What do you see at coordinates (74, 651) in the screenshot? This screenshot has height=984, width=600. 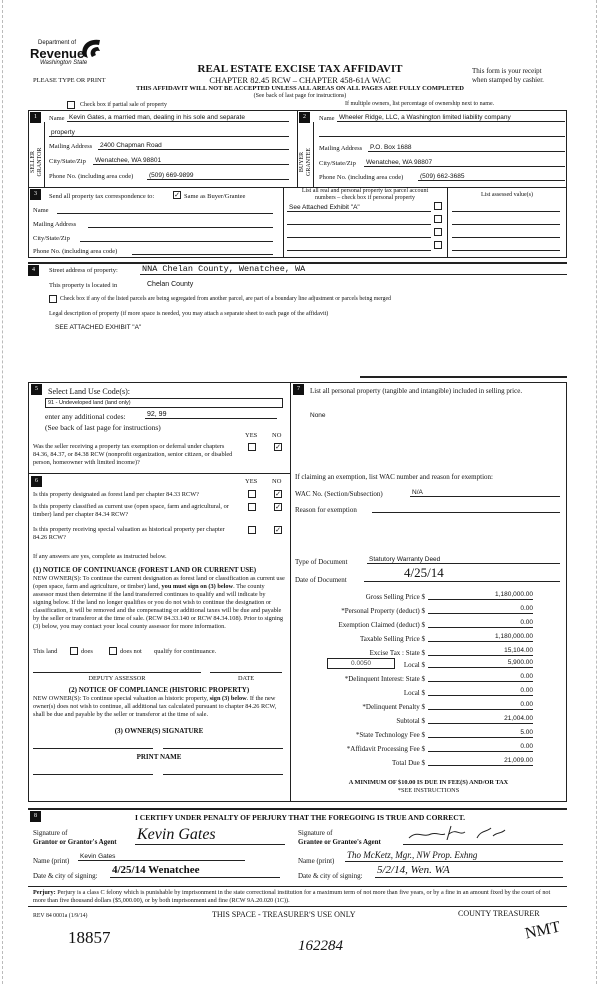 I see `does-qualify-checkbox` at bounding box center [74, 651].